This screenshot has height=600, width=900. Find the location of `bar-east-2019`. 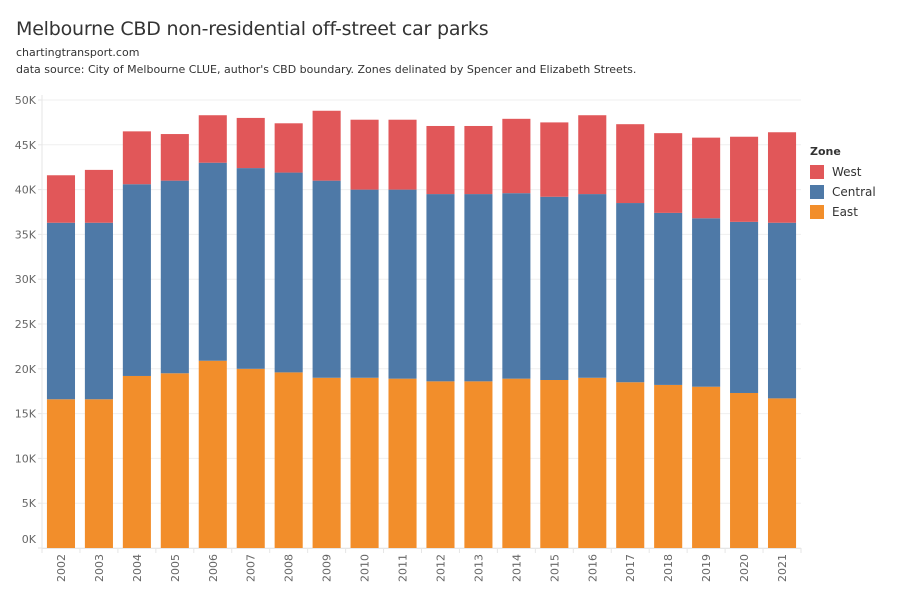

bar-east-2019 is located at coordinates (706, 467).